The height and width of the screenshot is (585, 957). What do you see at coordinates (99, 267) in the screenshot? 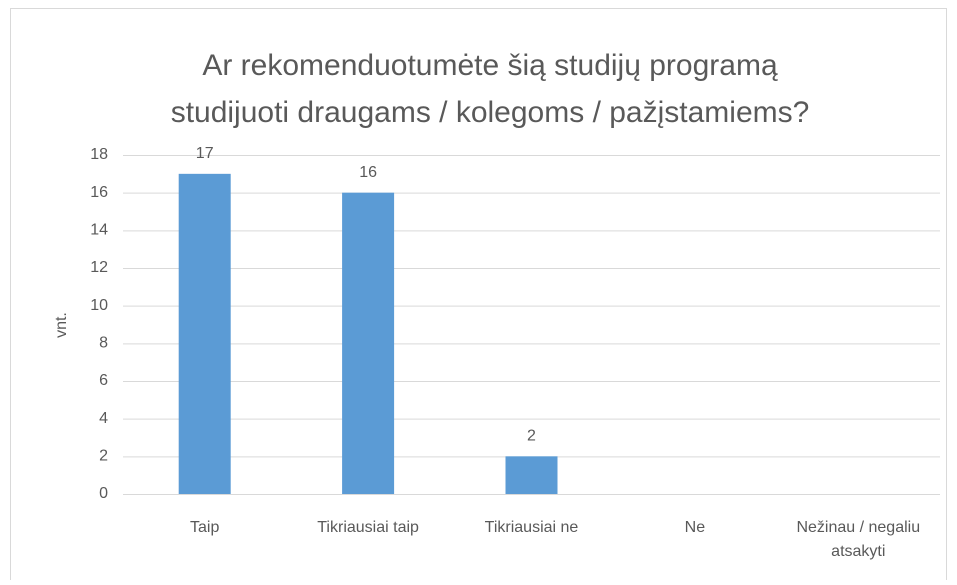
I see `y-tick-label: 12` at bounding box center [99, 267].